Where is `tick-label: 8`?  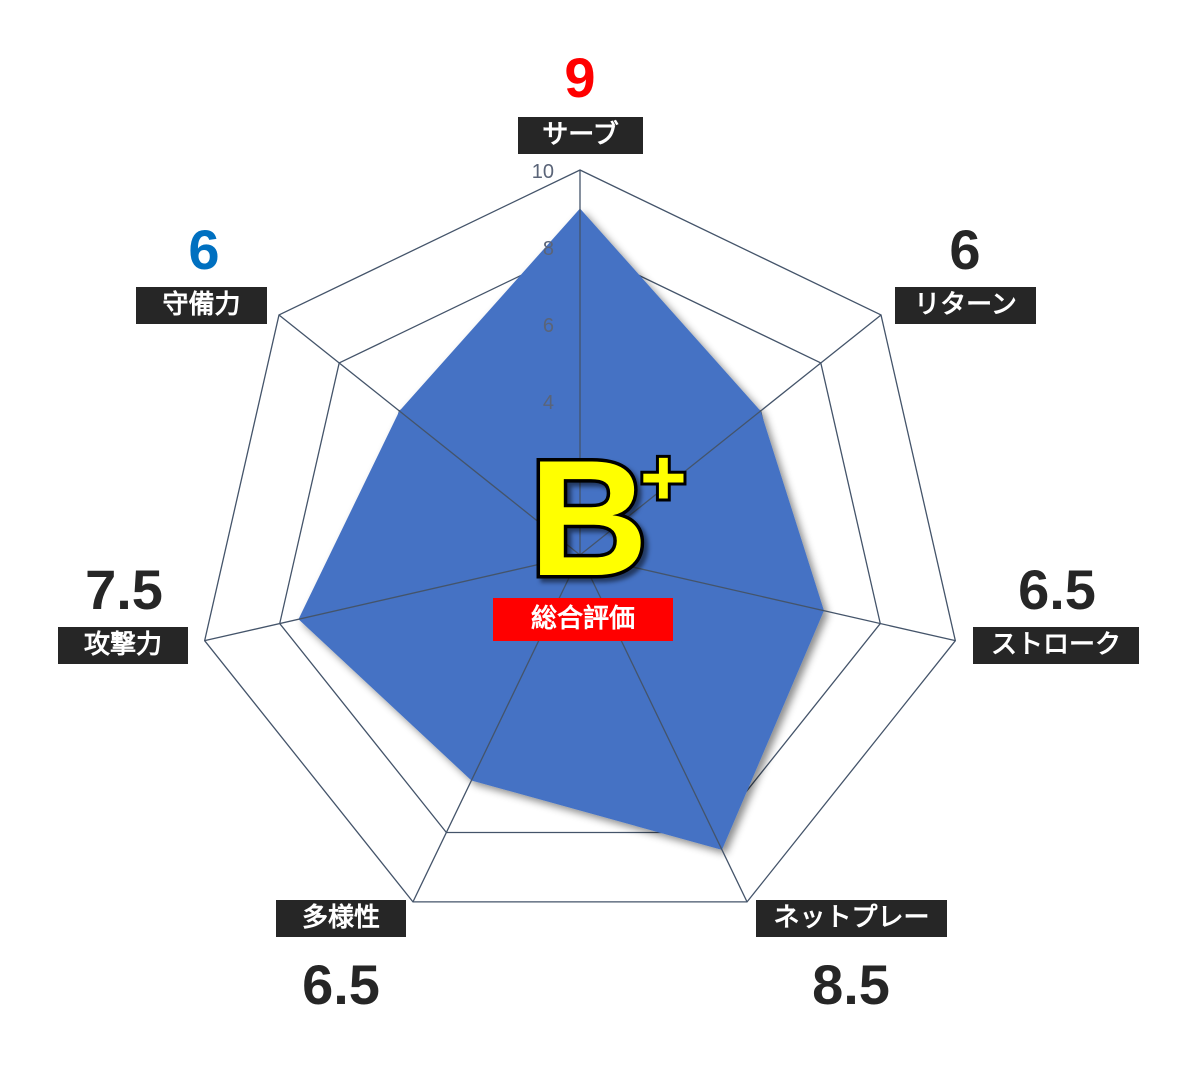
tick-label: 8 is located at coordinates (548, 249).